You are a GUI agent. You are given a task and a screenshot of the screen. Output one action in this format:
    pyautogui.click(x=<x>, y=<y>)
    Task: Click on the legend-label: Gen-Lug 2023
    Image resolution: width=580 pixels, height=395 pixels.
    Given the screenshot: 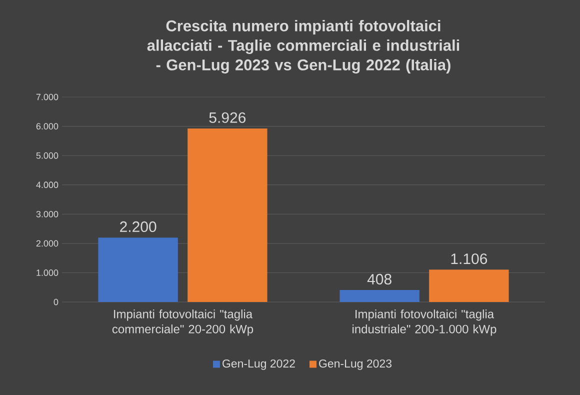 What is the action you would take?
    pyautogui.click(x=355, y=364)
    